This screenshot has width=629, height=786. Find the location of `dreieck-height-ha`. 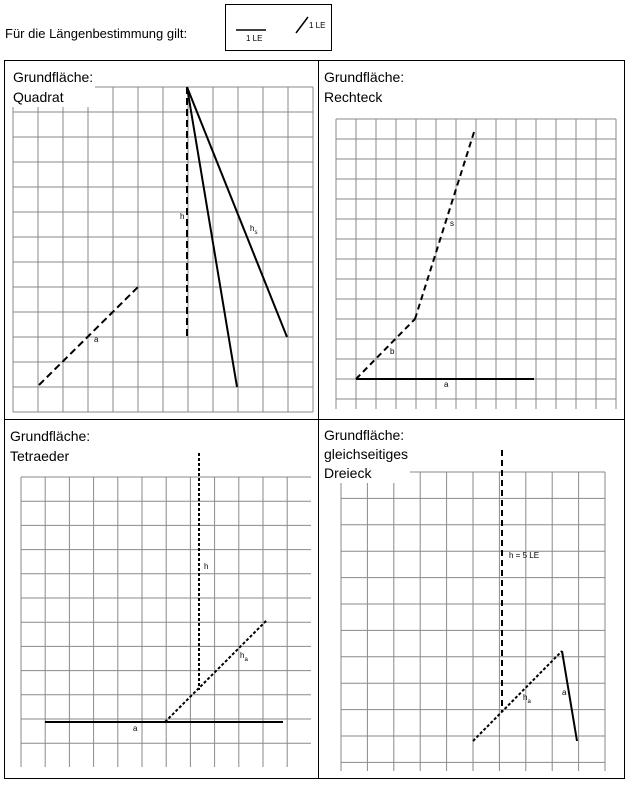

dreieck-height-ha is located at coordinates (517, 696).